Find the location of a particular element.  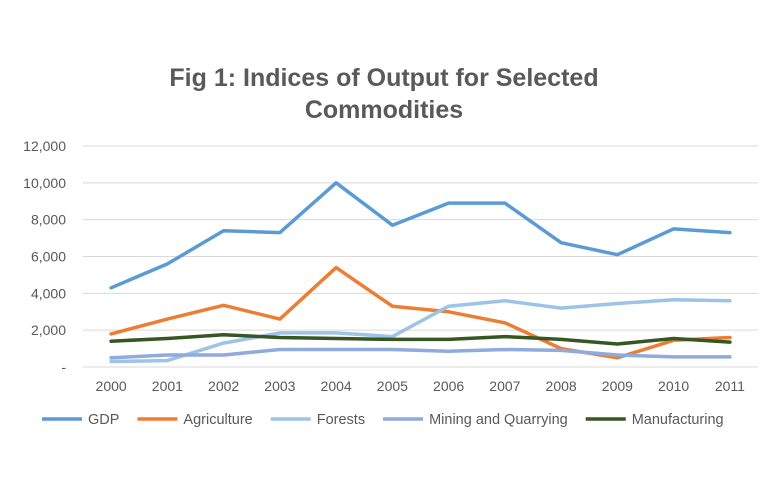

series-line-forests is located at coordinates (420, 331).